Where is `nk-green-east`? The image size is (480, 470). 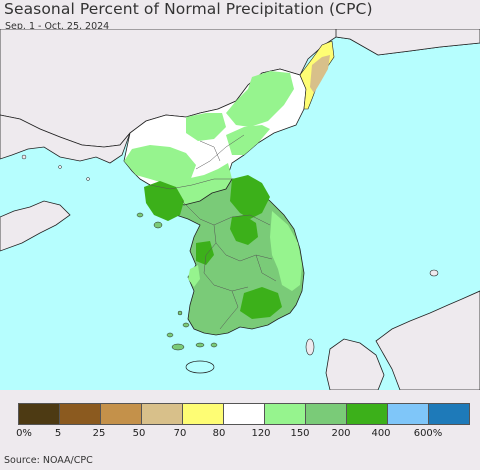 nk-green-east is located at coordinates (248, 140).